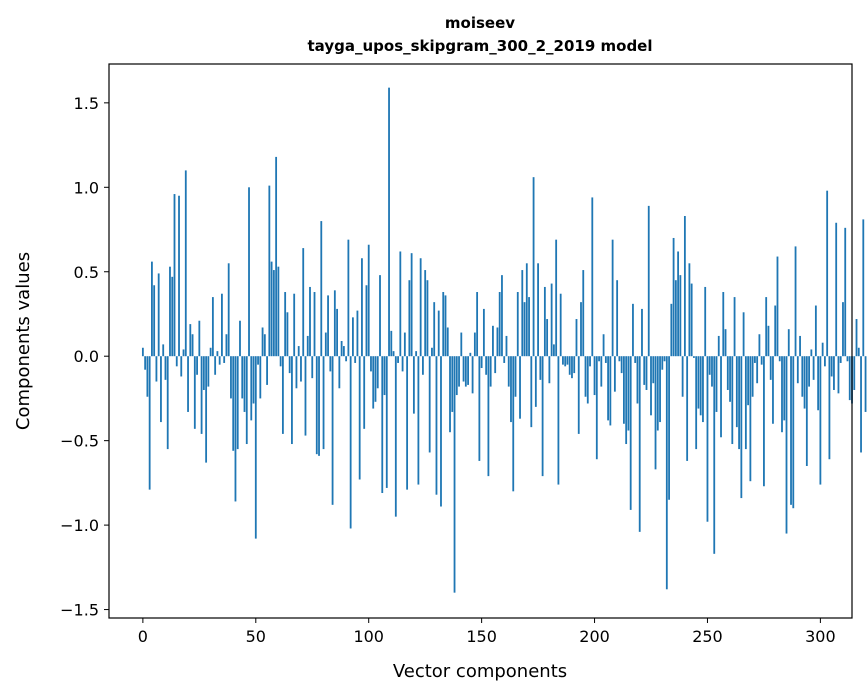  What do you see at coordinates (143, 636) in the screenshot?
I see `x-tick-label: 0` at bounding box center [143, 636].